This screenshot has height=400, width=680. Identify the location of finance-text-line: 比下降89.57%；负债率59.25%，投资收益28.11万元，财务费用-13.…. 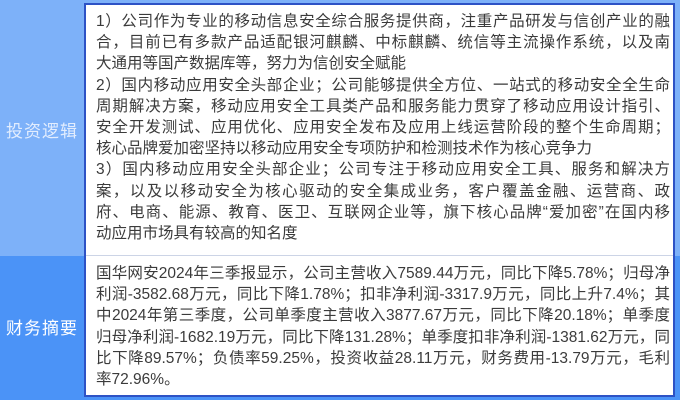
(383, 358).